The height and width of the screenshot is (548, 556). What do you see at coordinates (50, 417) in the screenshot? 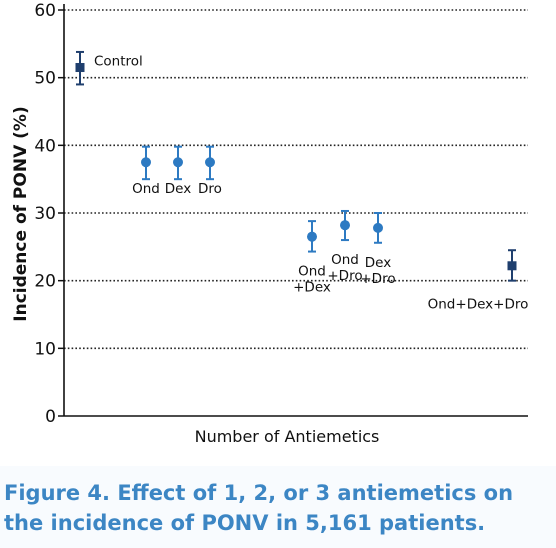
I see `y-tick-label-0: 0` at bounding box center [50, 417].